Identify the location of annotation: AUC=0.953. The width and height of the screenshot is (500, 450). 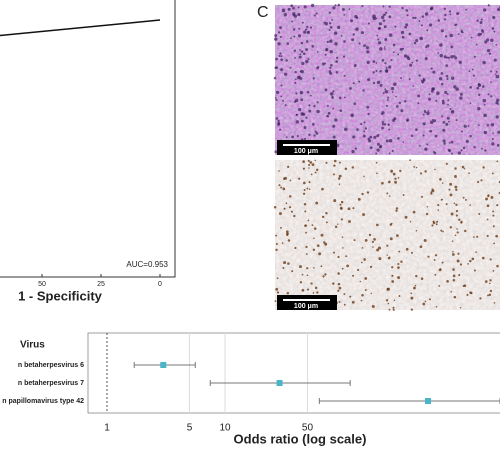
(147, 264).